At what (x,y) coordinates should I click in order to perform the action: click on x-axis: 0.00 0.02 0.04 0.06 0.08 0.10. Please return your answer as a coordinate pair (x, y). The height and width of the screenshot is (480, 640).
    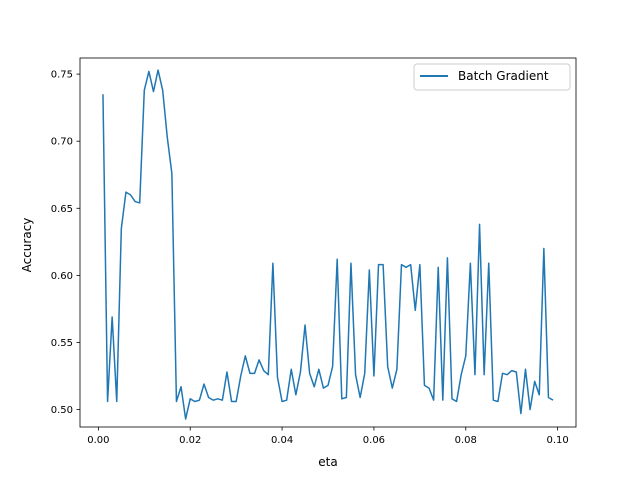
    Looking at the image, I should click on (328, 436).